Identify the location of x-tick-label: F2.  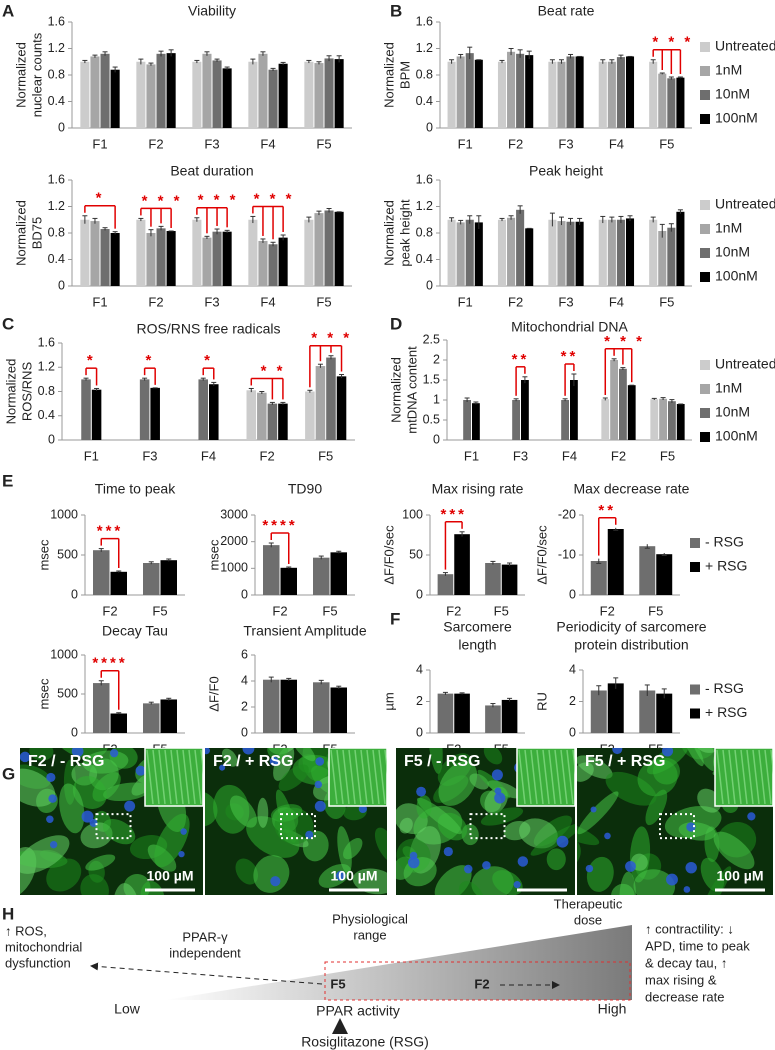
(267, 455).